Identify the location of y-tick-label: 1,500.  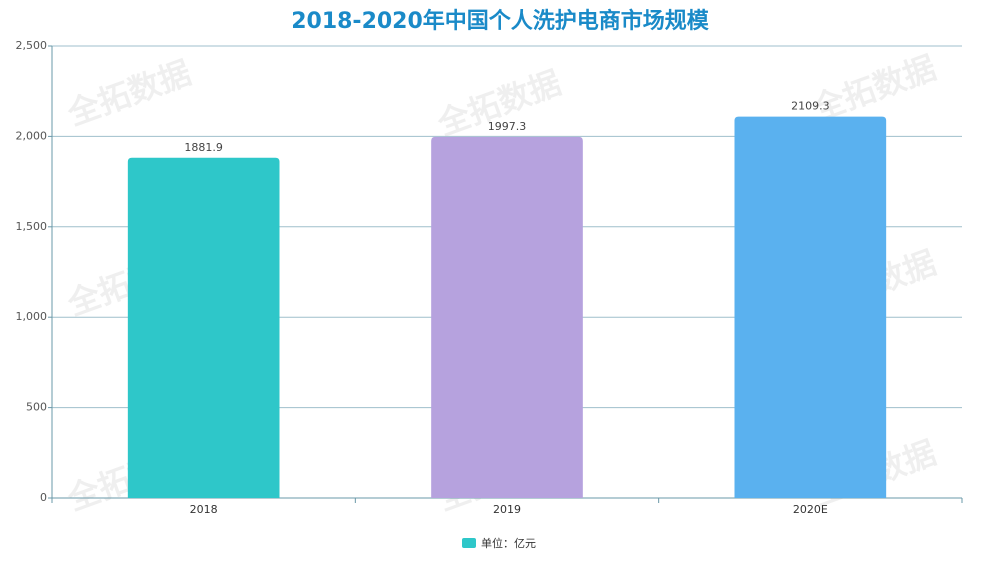
(32, 226).